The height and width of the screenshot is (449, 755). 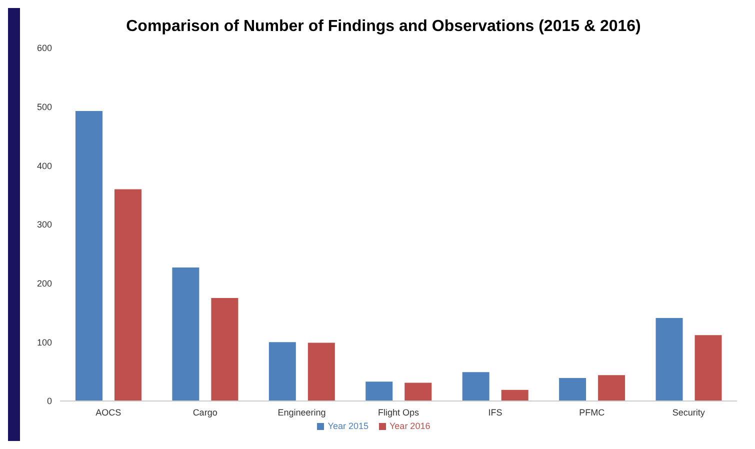 What do you see at coordinates (44, 283) in the screenshot?
I see `y-tick-label: 200` at bounding box center [44, 283].